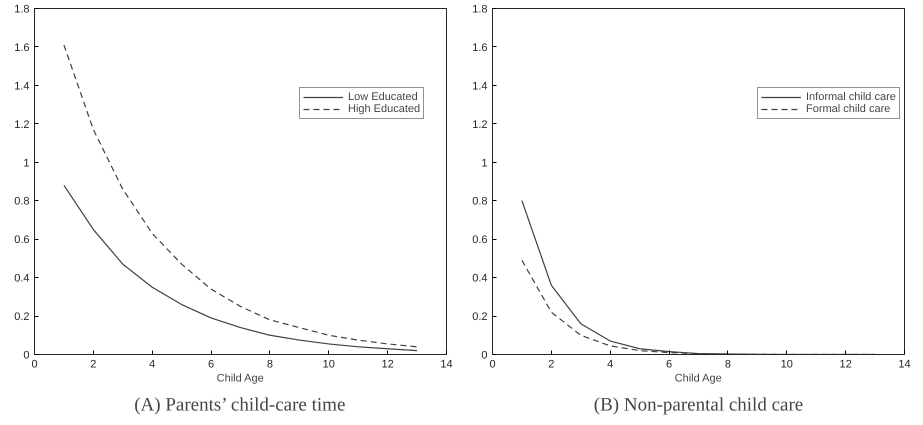  I want to click on text: (A) Parents’ child-care time, so click(240, 405).